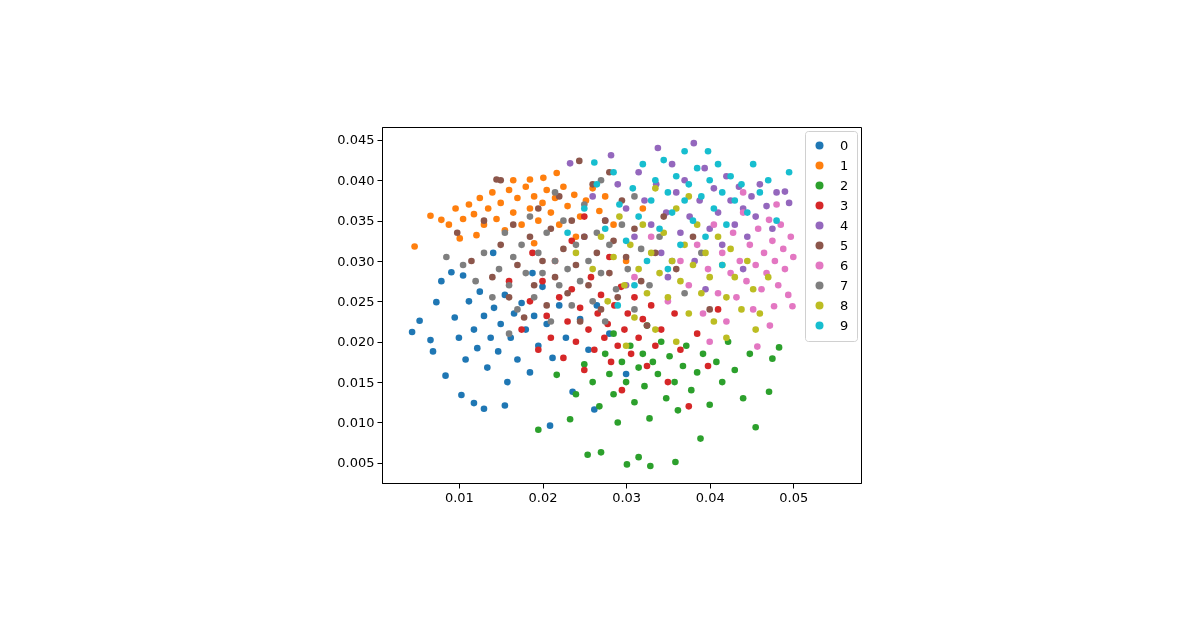 The width and height of the screenshot is (1200, 630). What do you see at coordinates (543, 497) in the screenshot?
I see `x-tick-label: 0.02` at bounding box center [543, 497].